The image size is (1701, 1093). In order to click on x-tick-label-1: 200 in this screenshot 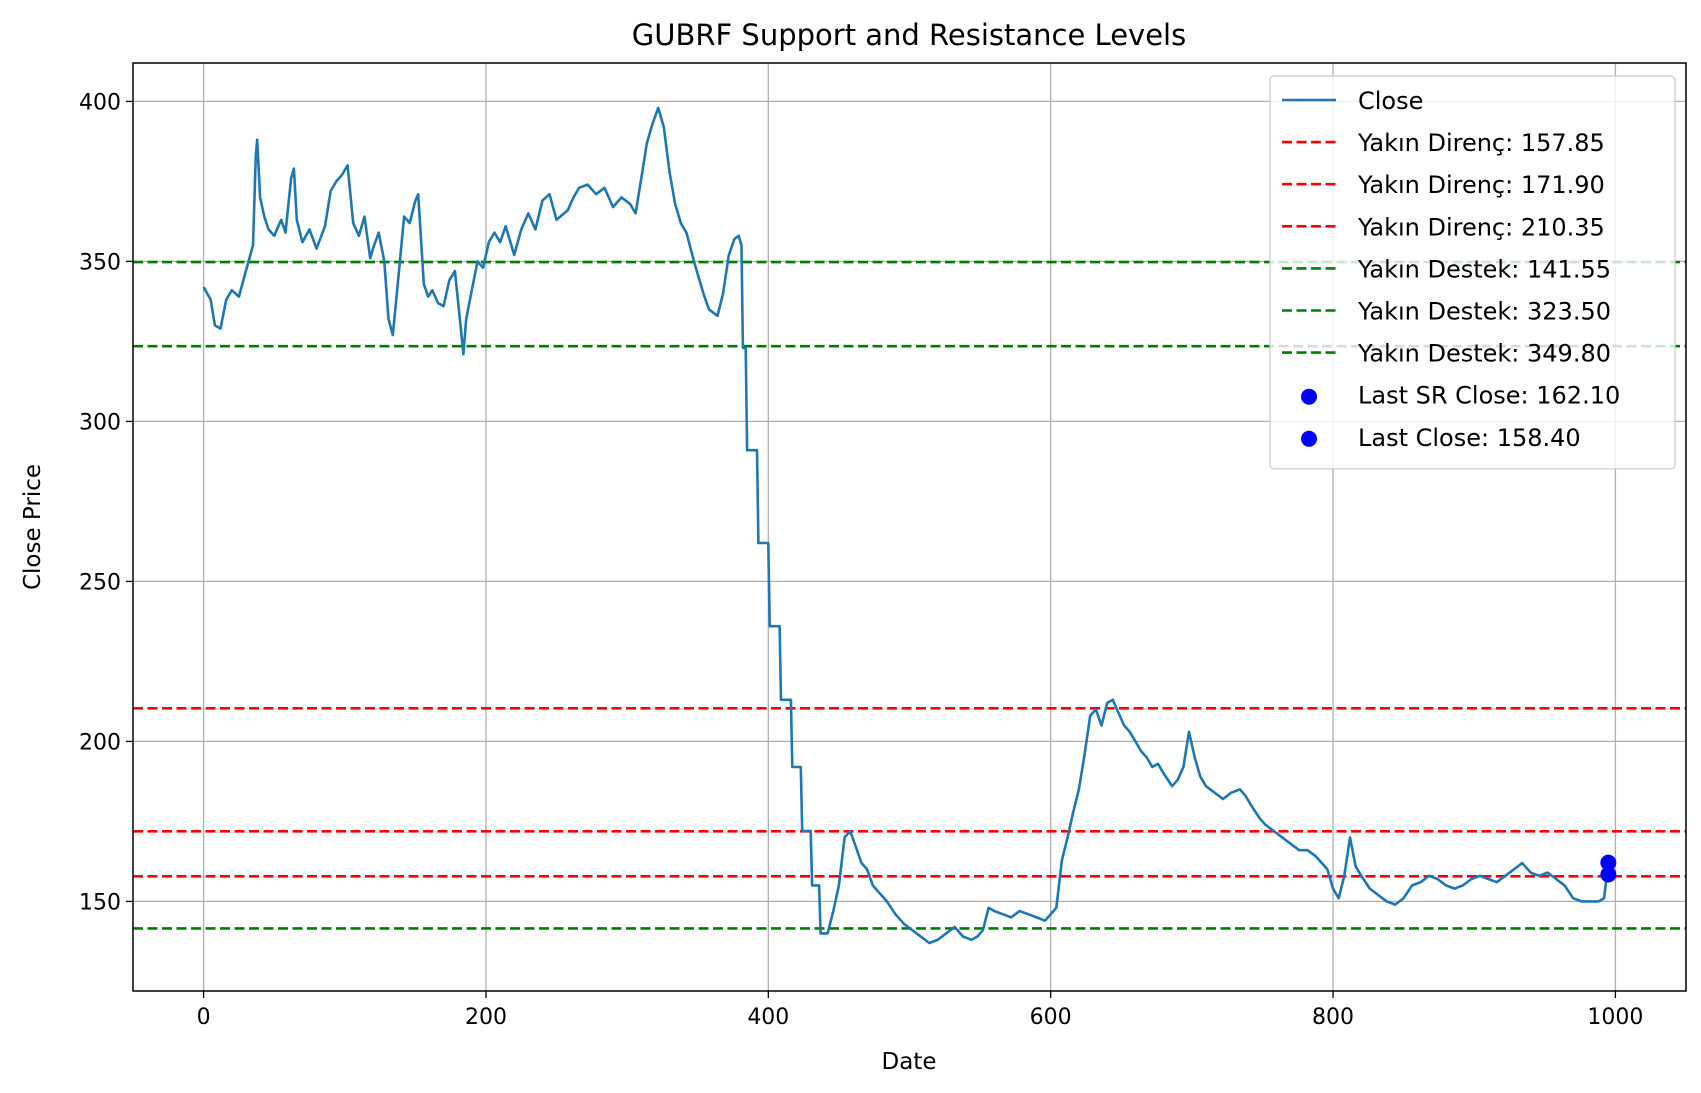, I will do `click(486, 1017)`.